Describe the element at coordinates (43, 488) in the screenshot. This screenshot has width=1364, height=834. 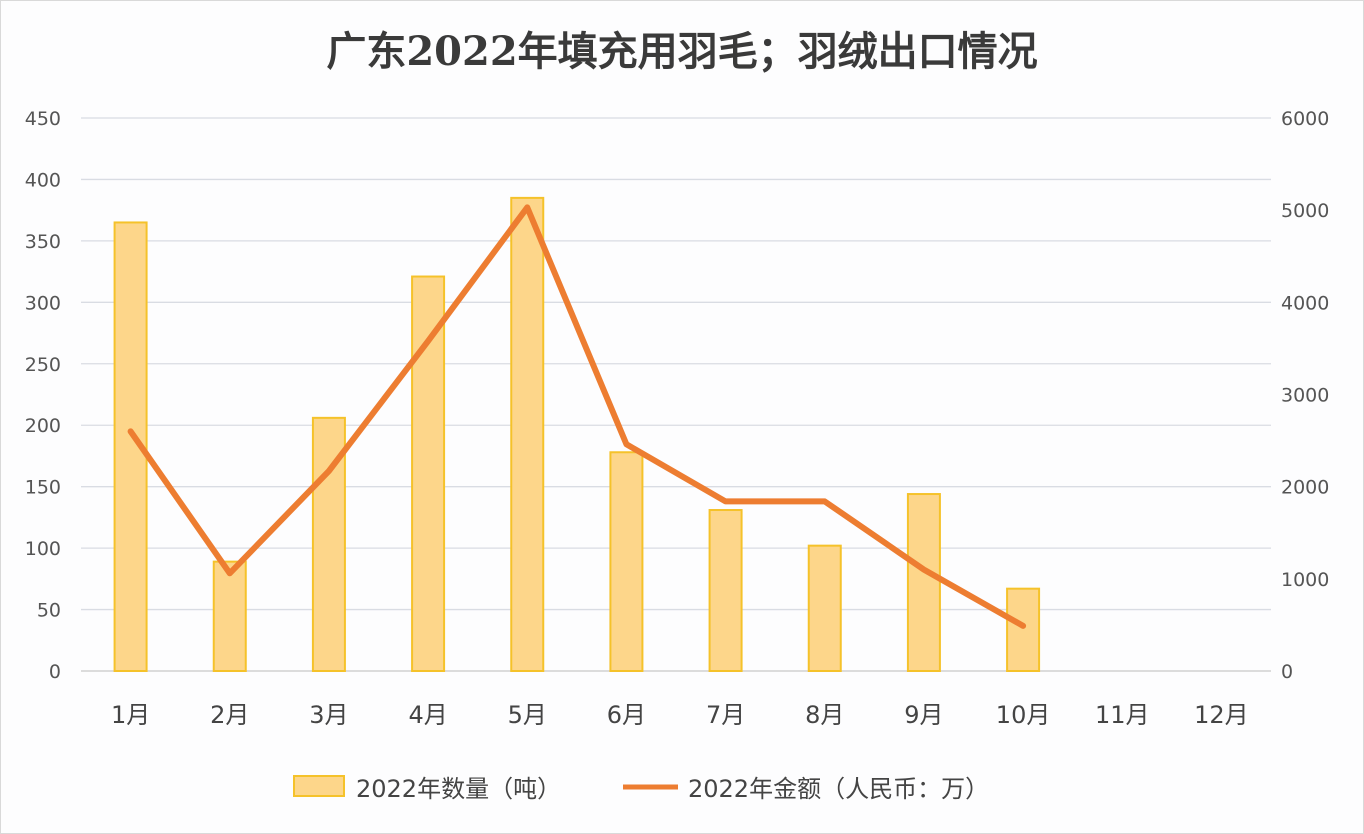
I see `left-axis-tick: 150` at that location.